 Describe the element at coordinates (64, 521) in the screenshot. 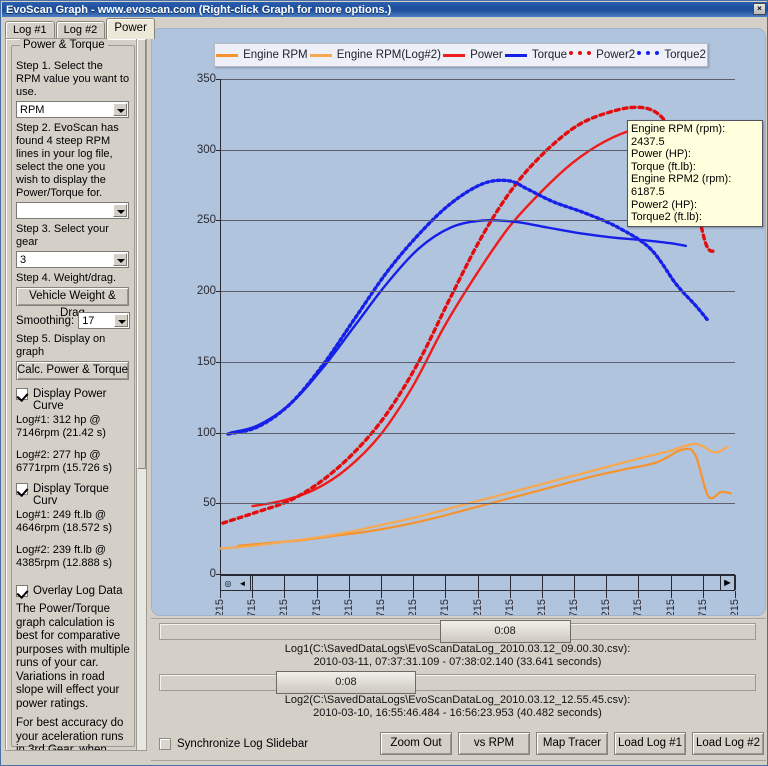

I see `torque-log1-result: Log#1: 249 ft.lb @ 4646rpm (18.572 s)` at that location.